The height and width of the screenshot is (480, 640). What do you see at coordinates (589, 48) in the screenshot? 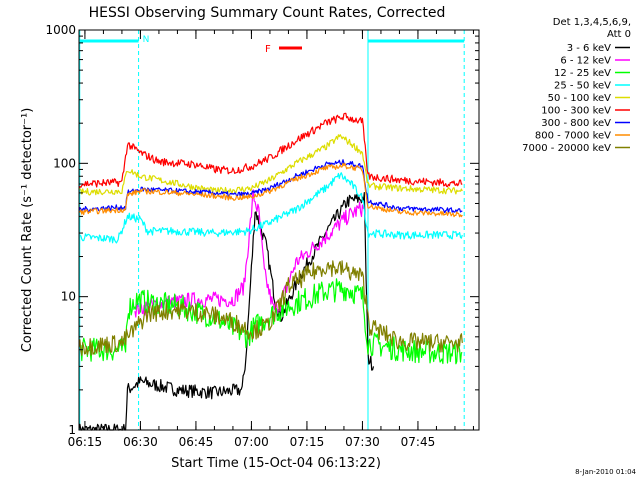
I see `legend-entry-label: 3 - 6 keV` at bounding box center [589, 48].